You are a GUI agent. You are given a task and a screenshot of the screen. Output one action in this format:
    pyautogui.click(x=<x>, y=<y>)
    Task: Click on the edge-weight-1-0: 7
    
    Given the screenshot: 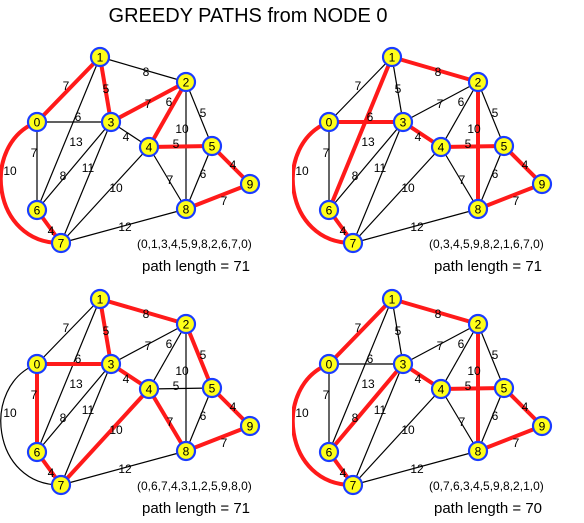 What is the action you would take?
    pyautogui.click(x=66, y=86)
    